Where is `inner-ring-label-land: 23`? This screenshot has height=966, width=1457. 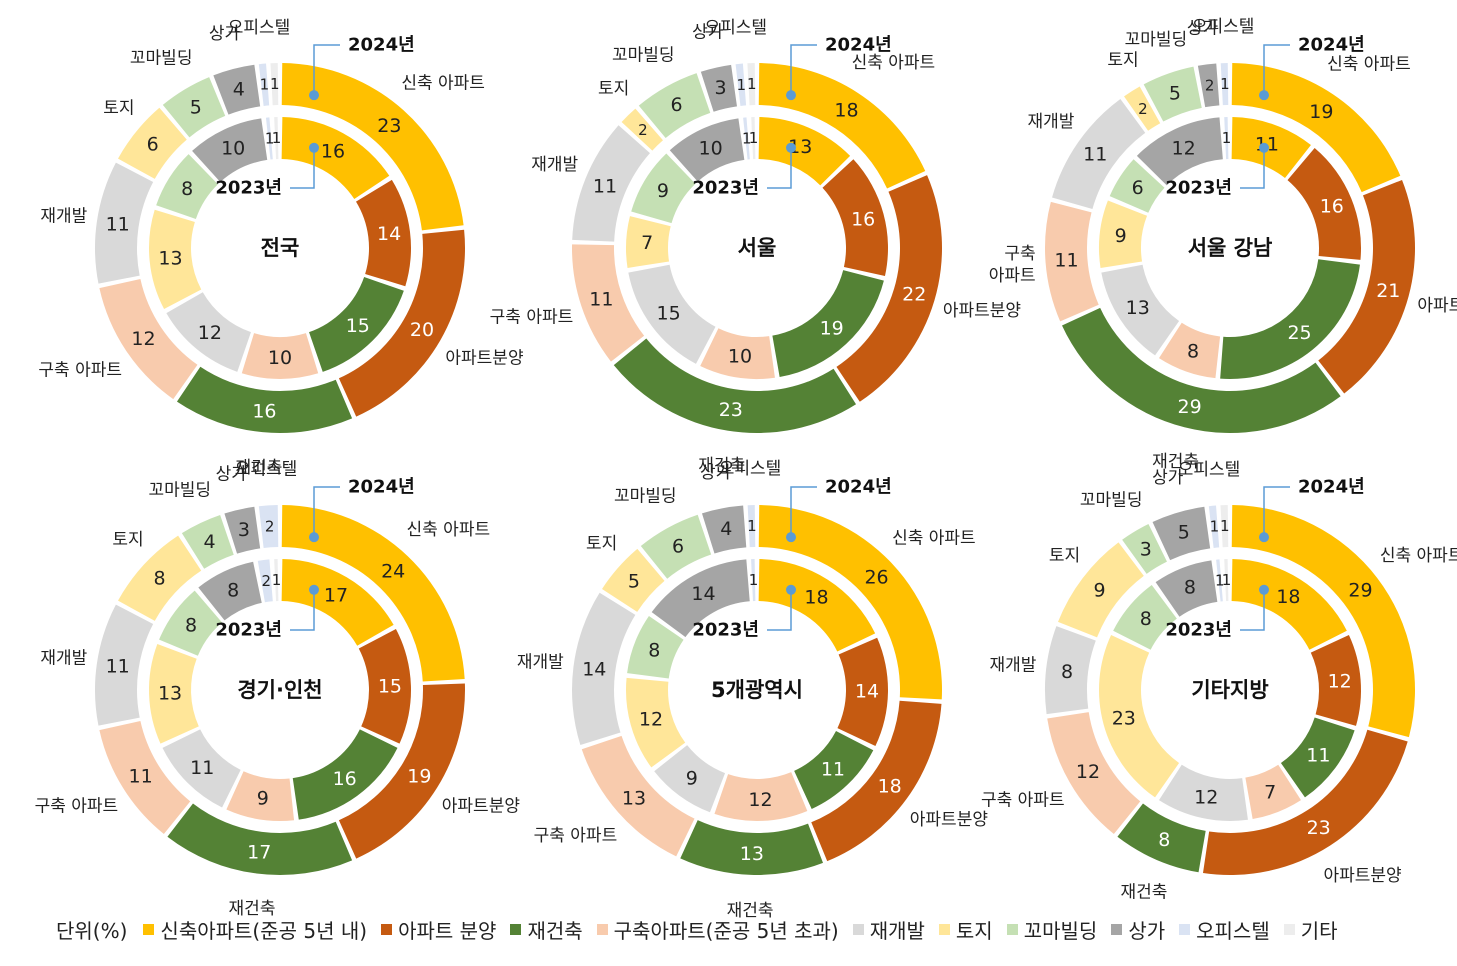 inner-ring-label-land: 23 is located at coordinates (1124, 719).